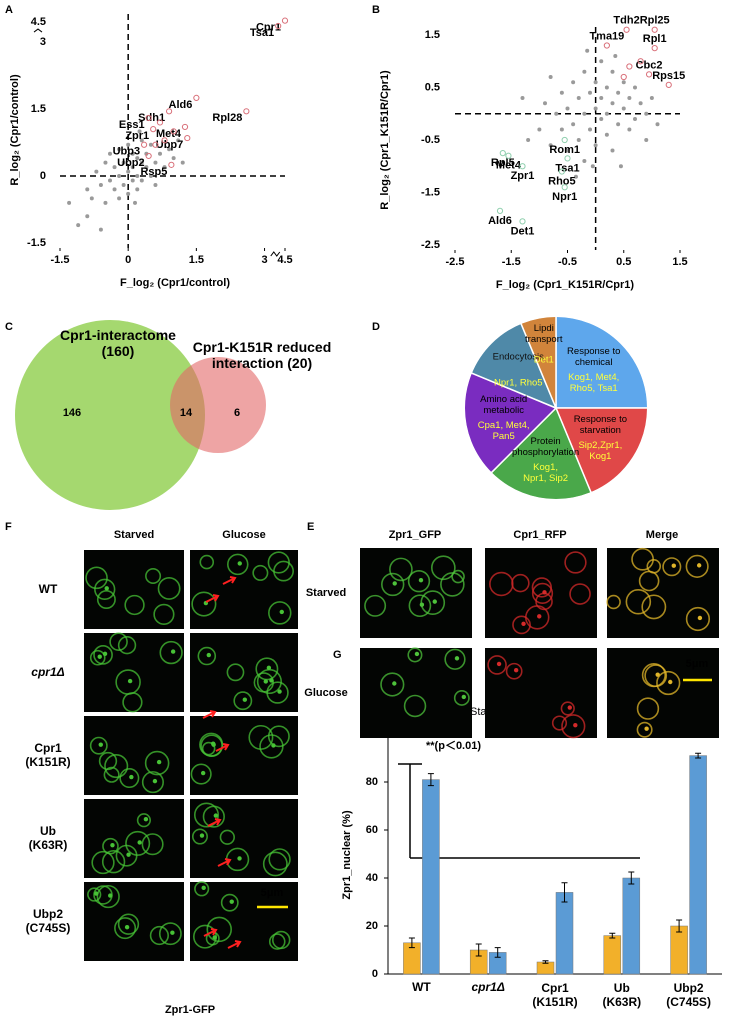 Image resolution: width=736 pixels, height=1021 pixels. I want to click on y-tick-label: 3, so click(43, 42).